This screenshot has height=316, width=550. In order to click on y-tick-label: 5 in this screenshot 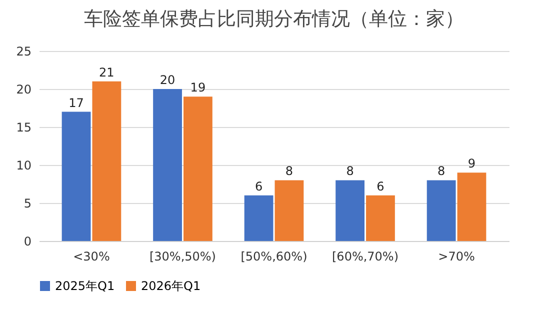, I will do `click(28, 203)`.